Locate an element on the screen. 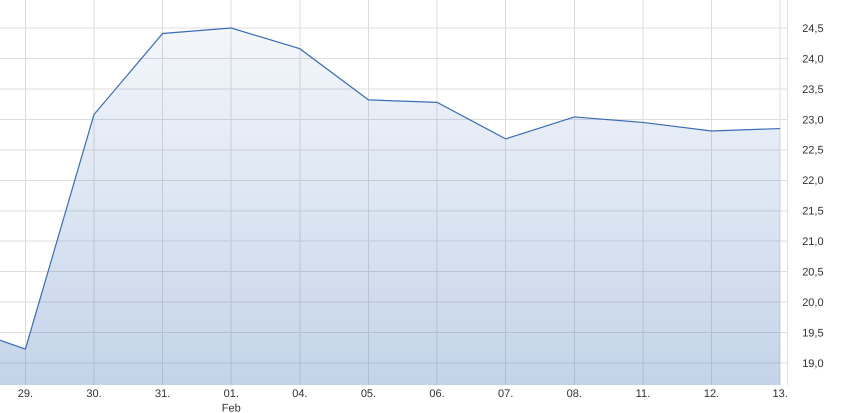 The height and width of the screenshot is (413, 859). x-tick-label: 31. is located at coordinates (162, 394).